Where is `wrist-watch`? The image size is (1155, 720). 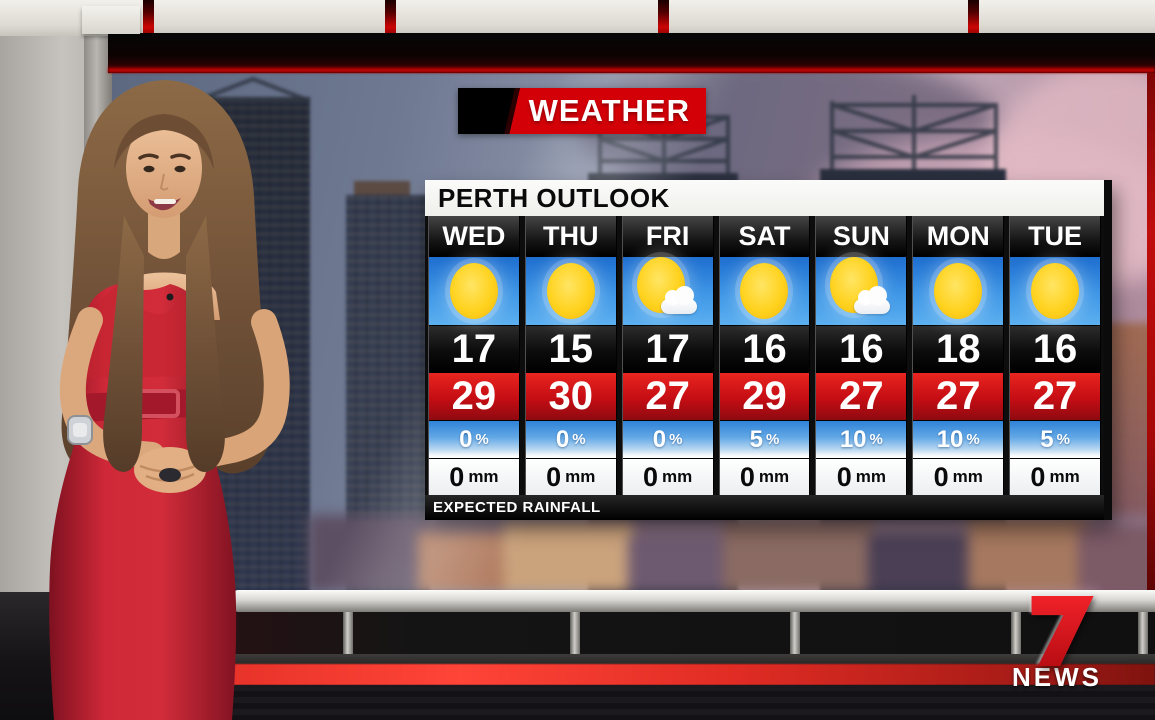
wrist-watch is located at coordinates (80, 430).